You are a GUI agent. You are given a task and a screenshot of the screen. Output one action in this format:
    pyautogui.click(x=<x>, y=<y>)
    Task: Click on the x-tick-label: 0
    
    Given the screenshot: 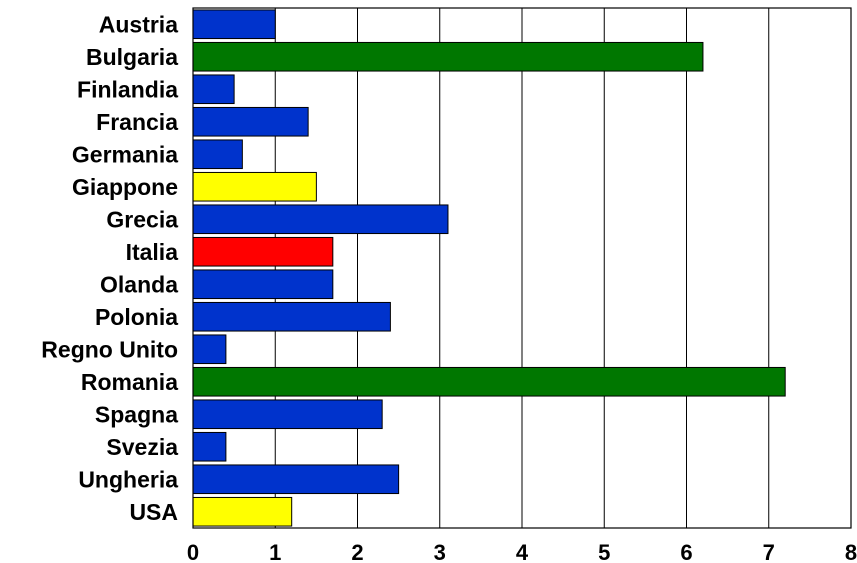 What is the action you would take?
    pyautogui.click(x=193, y=551)
    